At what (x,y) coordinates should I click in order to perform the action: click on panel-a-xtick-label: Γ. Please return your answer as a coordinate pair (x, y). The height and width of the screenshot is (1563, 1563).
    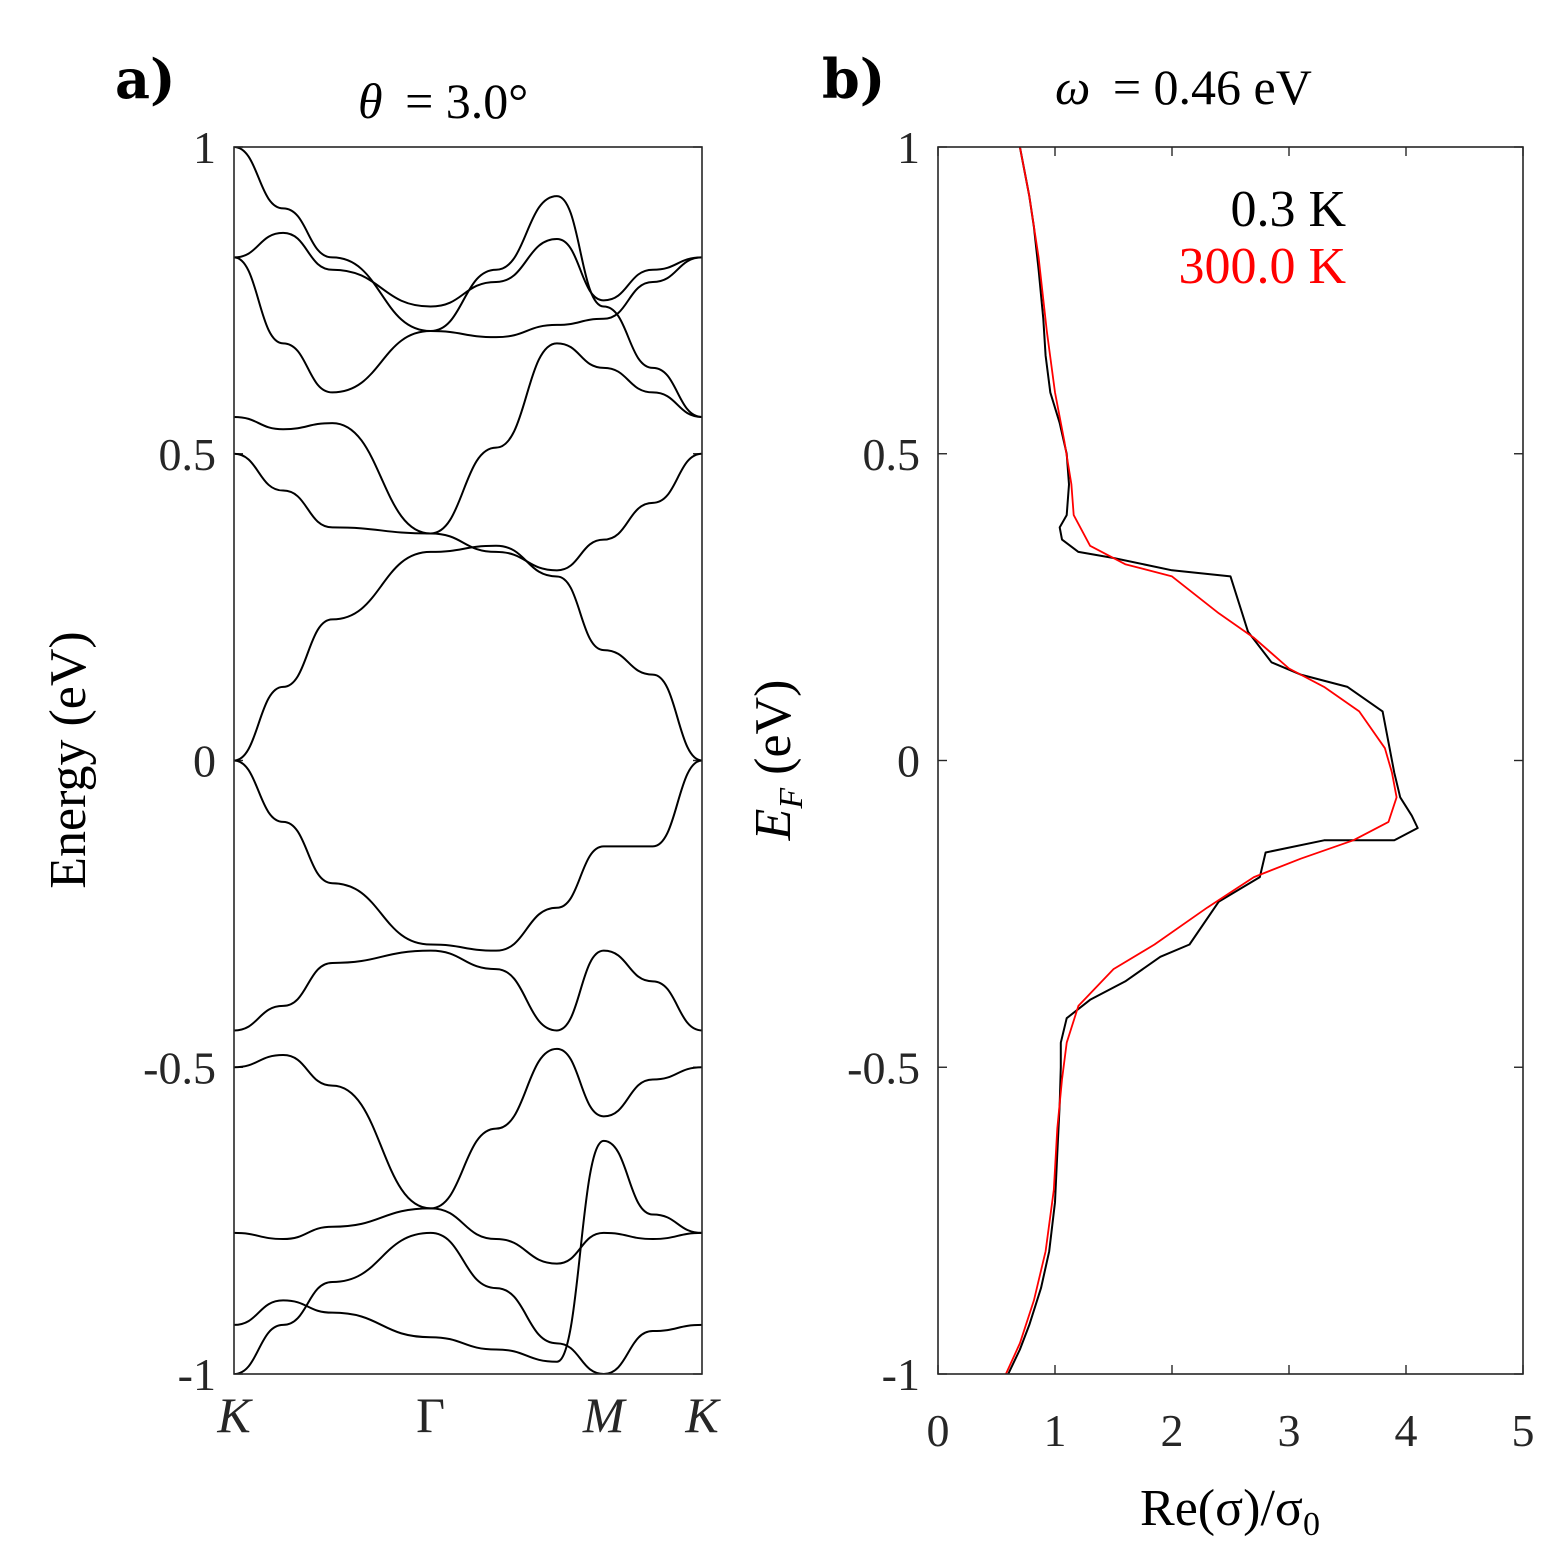
    Looking at the image, I should click on (430, 1415).